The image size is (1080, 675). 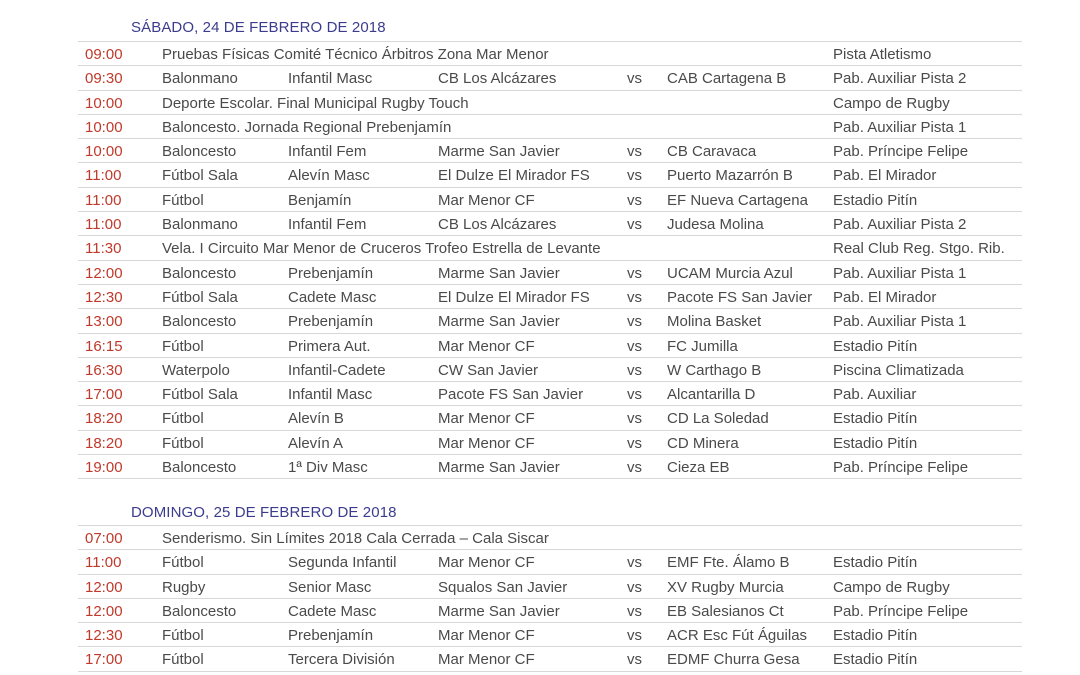 I want to click on venue-cell: Pab. Auxiliar, so click(x=875, y=395).